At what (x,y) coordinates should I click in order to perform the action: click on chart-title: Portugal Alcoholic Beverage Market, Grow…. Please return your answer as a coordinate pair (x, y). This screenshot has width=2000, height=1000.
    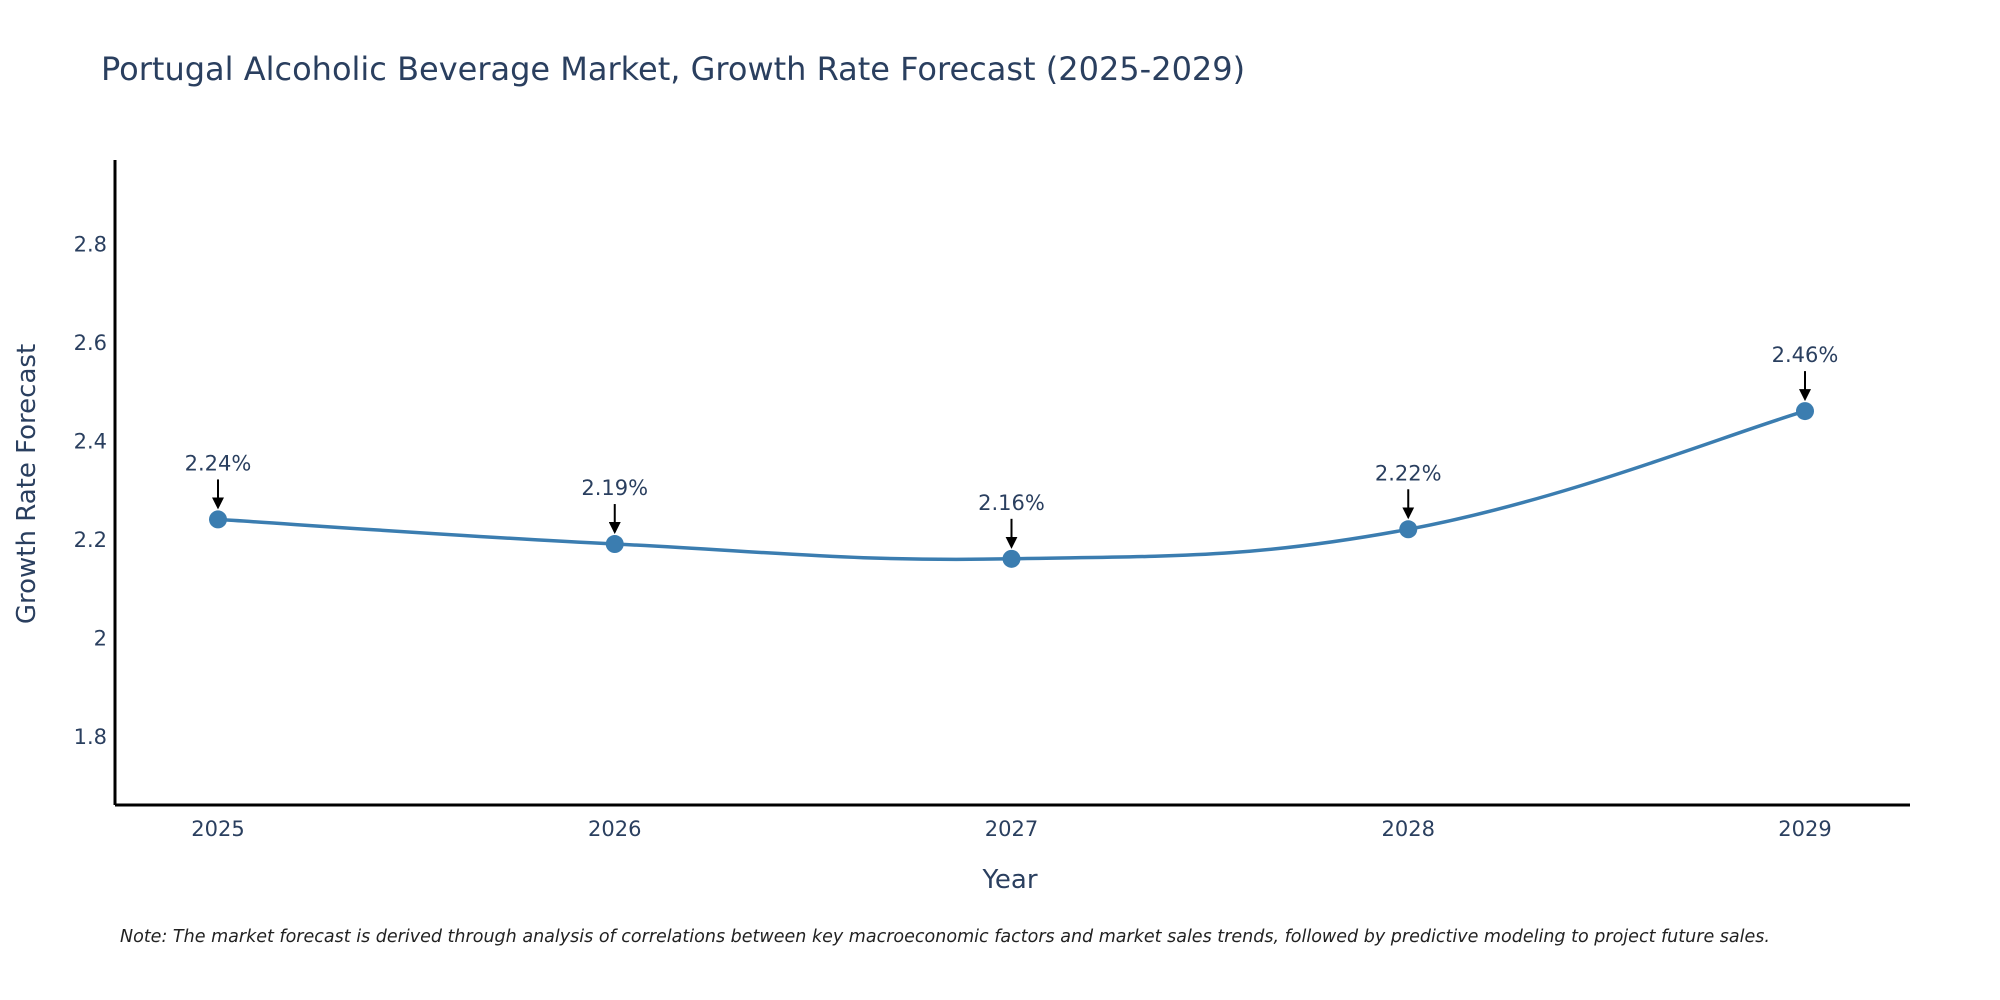
    Looking at the image, I should click on (673, 69).